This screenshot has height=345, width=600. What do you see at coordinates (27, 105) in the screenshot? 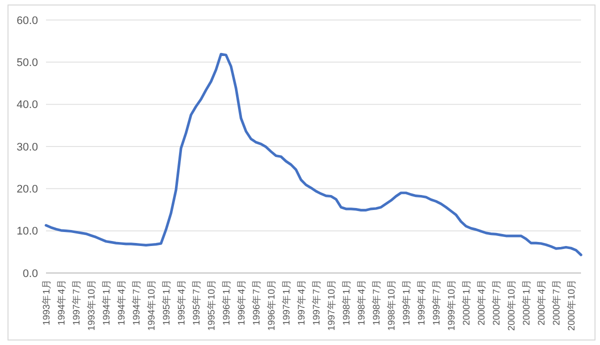
I see `y-tick-label: 40.0` at bounding box center [27, 105].